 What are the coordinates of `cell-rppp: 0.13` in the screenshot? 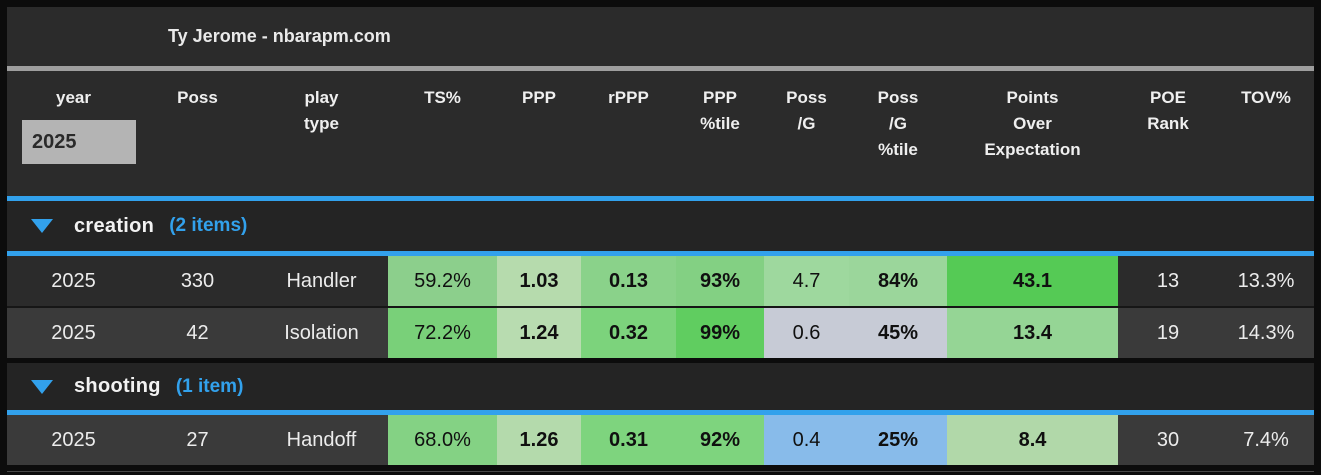 It's located at (628, 281).